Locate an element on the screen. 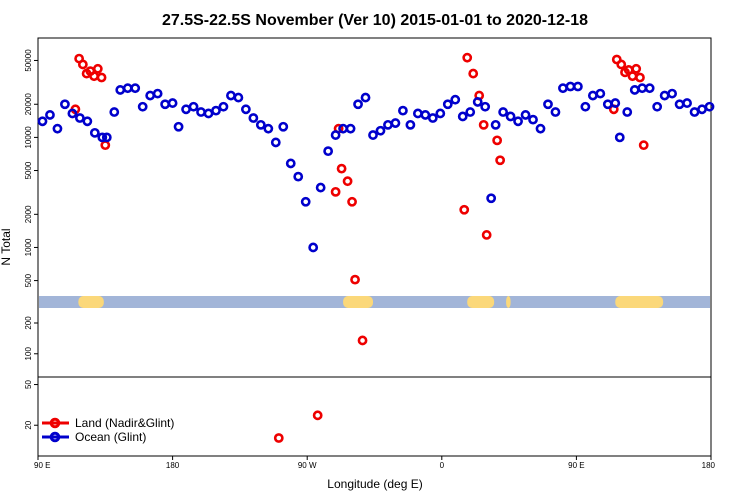 This screenshot has height=500, width=750. y-tick-label: 50000 is located at coordinates (28, 60).